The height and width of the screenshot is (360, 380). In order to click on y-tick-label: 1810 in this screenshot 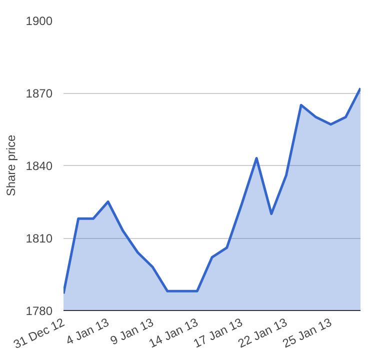, I will do `click(39, 239)`.